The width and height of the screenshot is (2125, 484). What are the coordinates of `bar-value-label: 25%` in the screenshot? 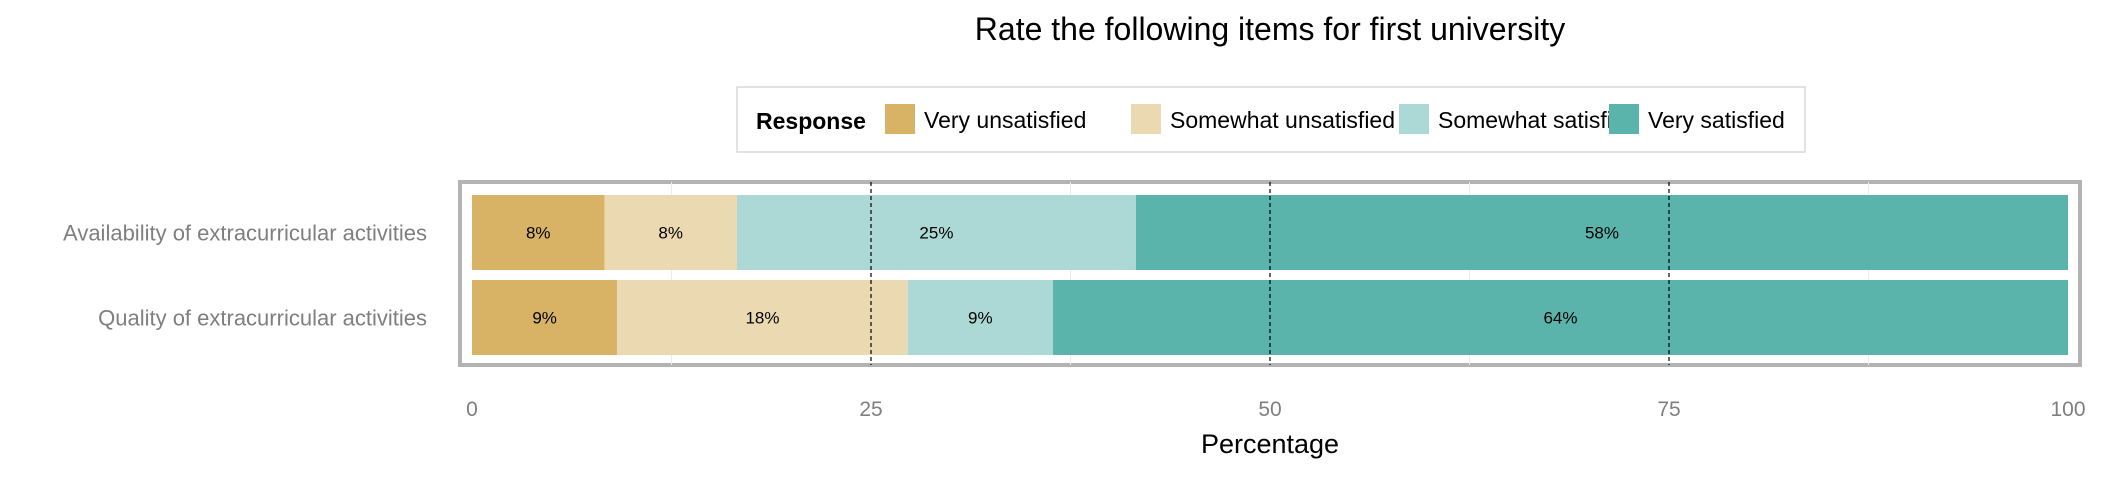 It's located at (936, 233).